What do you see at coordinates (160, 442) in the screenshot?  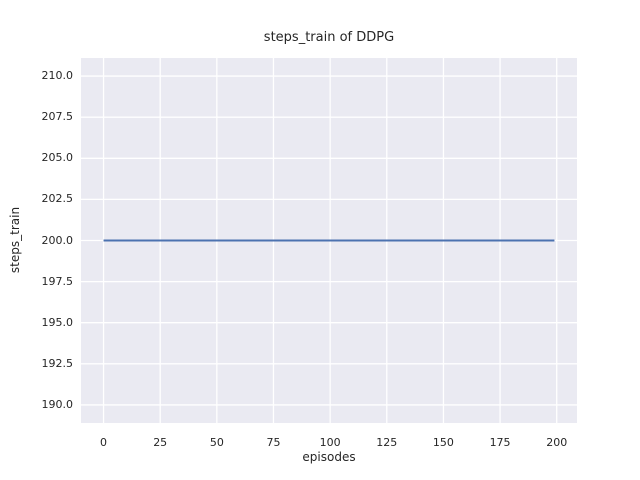 I see `x-tick-label: 25` at bounding box center [160, 442].